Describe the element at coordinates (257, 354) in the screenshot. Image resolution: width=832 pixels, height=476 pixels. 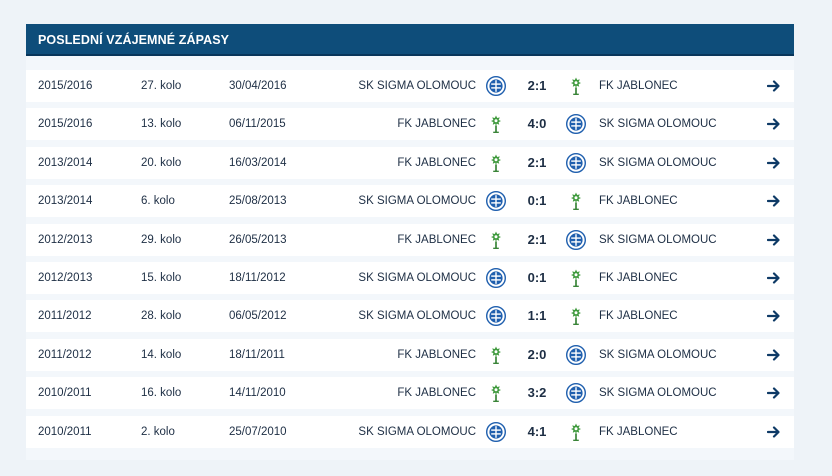
I see `match-date: 18/11/2011` at that location.